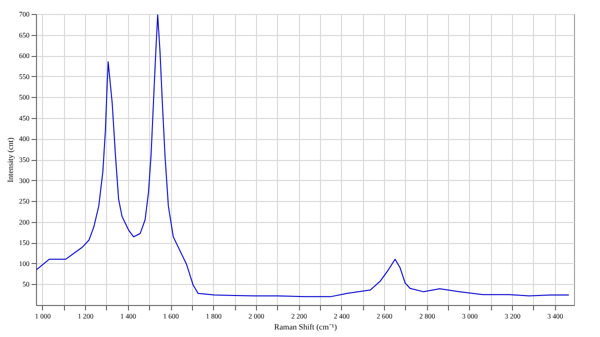 The height and width of the screenshot is (337, 600). What do you see at coordinates (10, 160) in the screenshot?
I see `y-axis-title: Intensity (cnt)` at bounding box center [10, 160].